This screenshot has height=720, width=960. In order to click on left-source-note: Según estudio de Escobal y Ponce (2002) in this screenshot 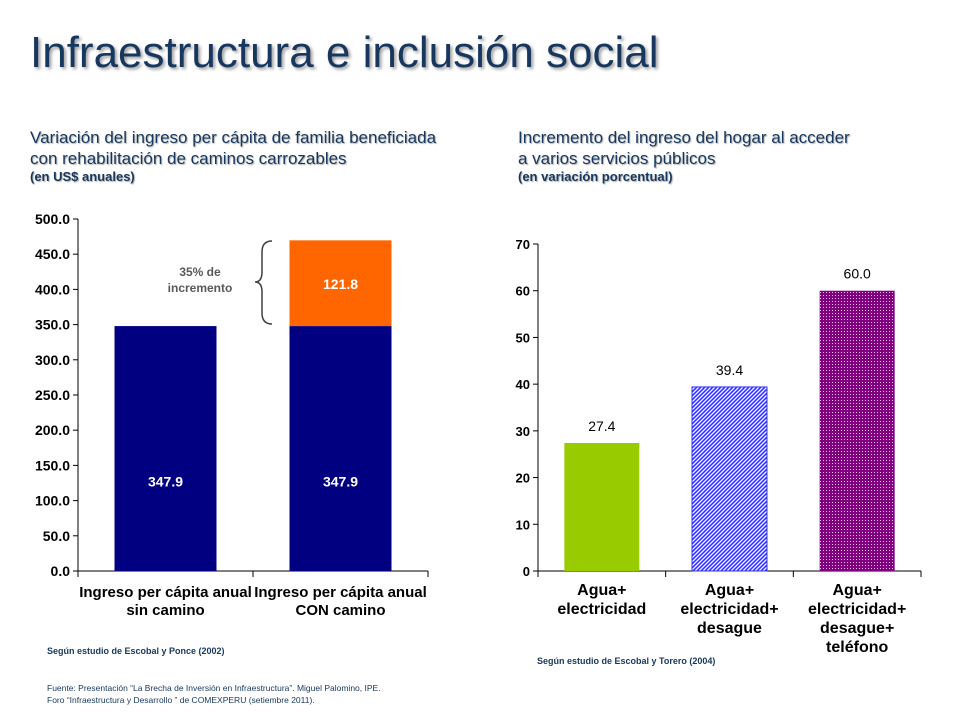, I will do `click(136, 651)`.